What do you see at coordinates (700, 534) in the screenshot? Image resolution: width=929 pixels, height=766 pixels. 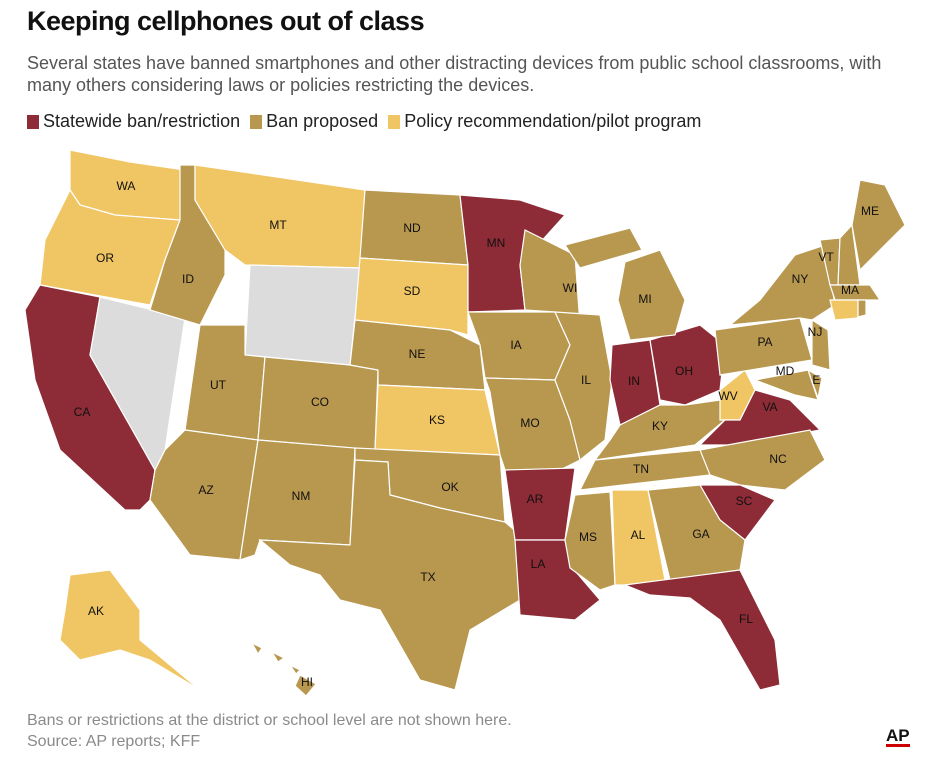 I see `state-label: GA` at bounding box center [700, 534].